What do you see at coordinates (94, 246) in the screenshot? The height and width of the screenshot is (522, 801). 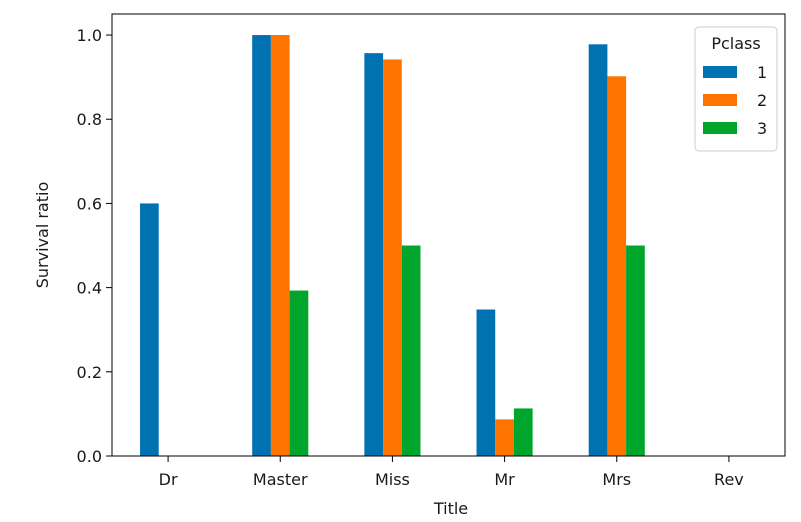 I see `y-axis: 0.0 0.2 0.4 0.6 0.8 1.0` at bounding box center [94, 246].